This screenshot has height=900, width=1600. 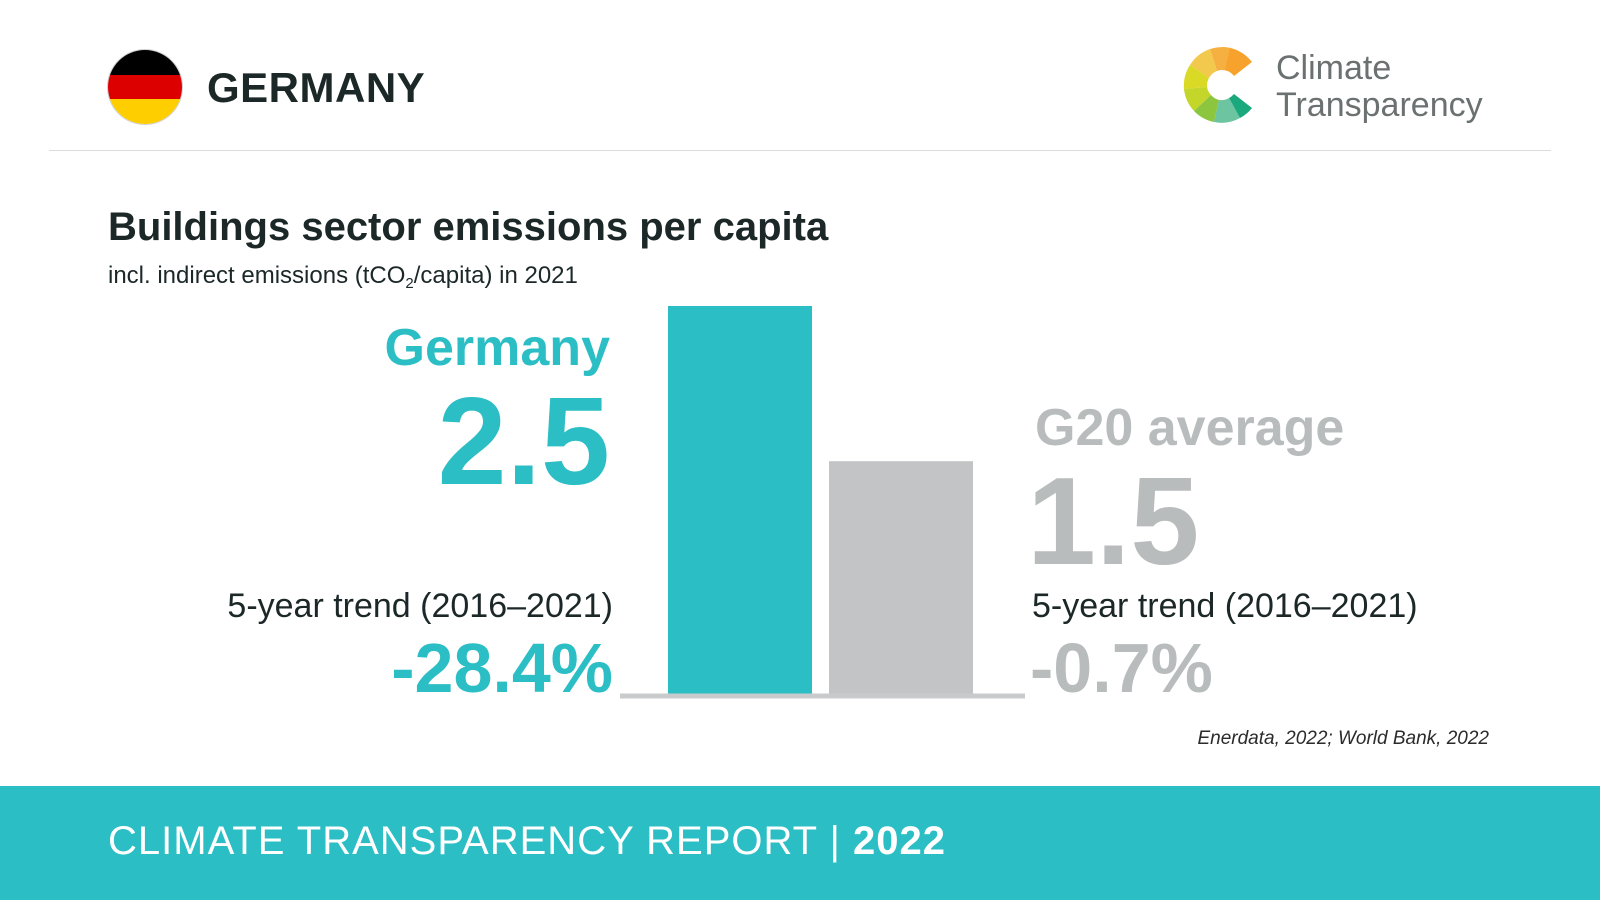 I want to click on germany-label: Germany, so click(x=497, y=348).